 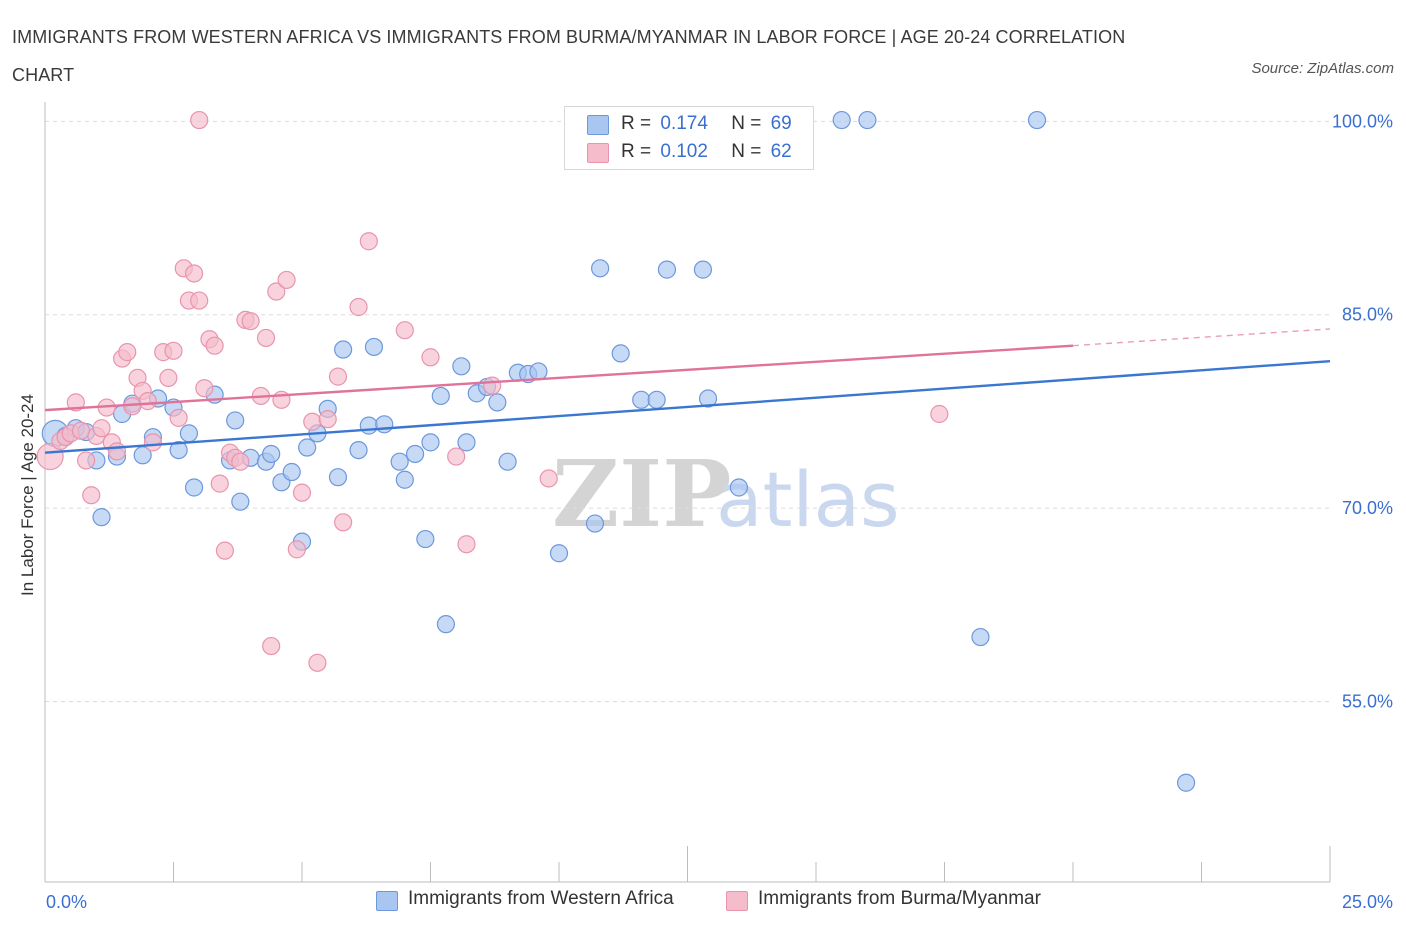 What do you see at coordinates (689, 138) in the screenshot?
I see `correlation-legend: R = 0.174 N = 69 R = 0.102 N = 62` at bounding box center [689, 138].